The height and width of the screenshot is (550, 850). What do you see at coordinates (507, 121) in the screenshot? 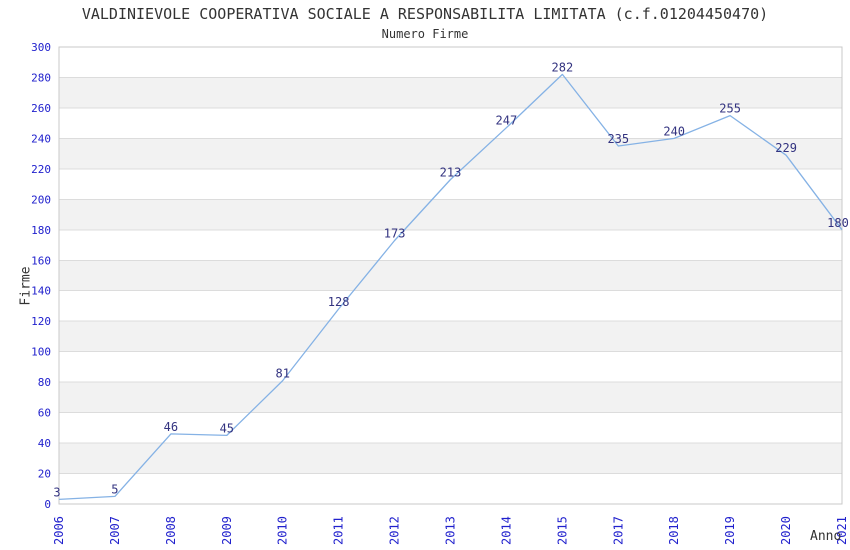
I see `data-label: 247` at bounding box center [507, 121].